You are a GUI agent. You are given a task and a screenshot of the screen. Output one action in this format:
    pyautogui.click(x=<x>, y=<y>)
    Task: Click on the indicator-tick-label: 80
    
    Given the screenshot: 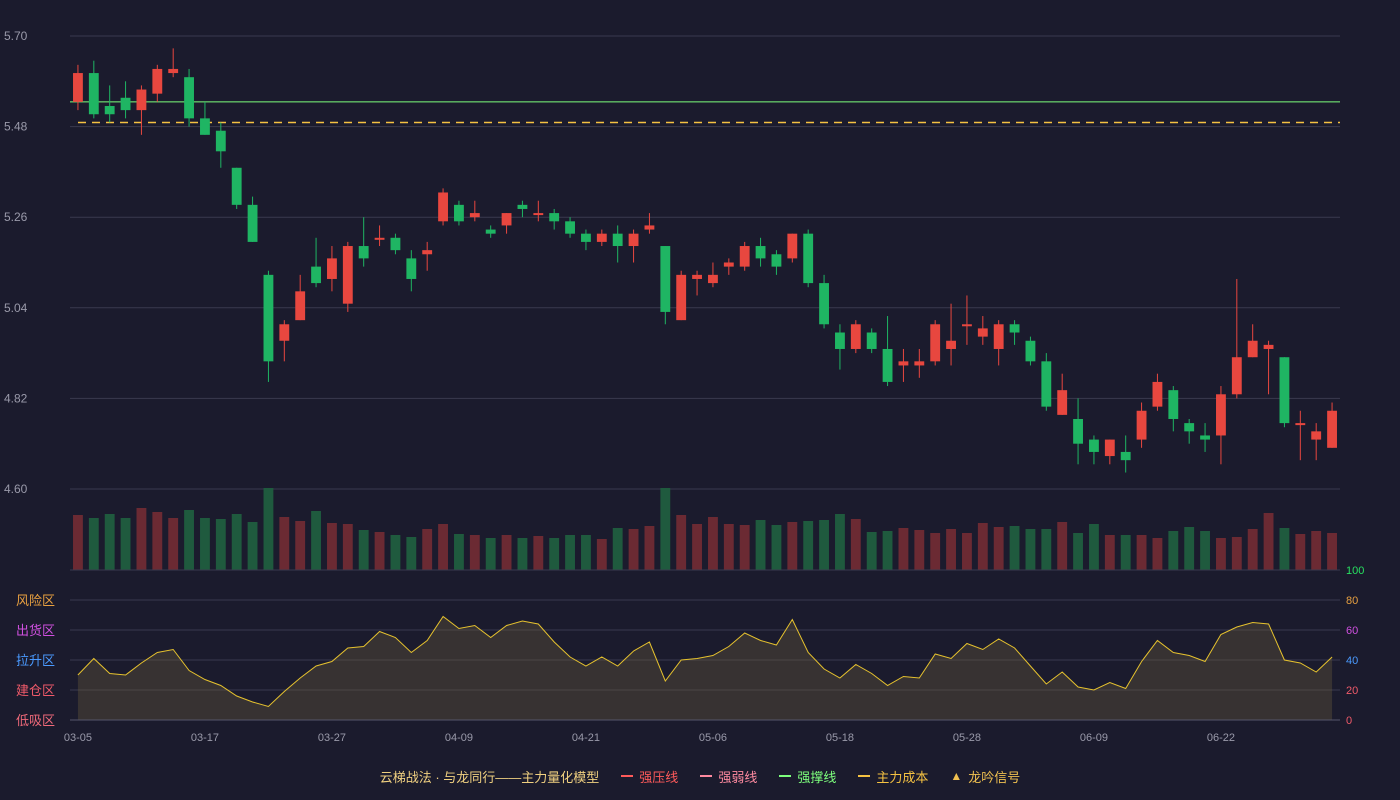 What is the action you would take?
    pyautogui.click(x=1352, y=601)
    